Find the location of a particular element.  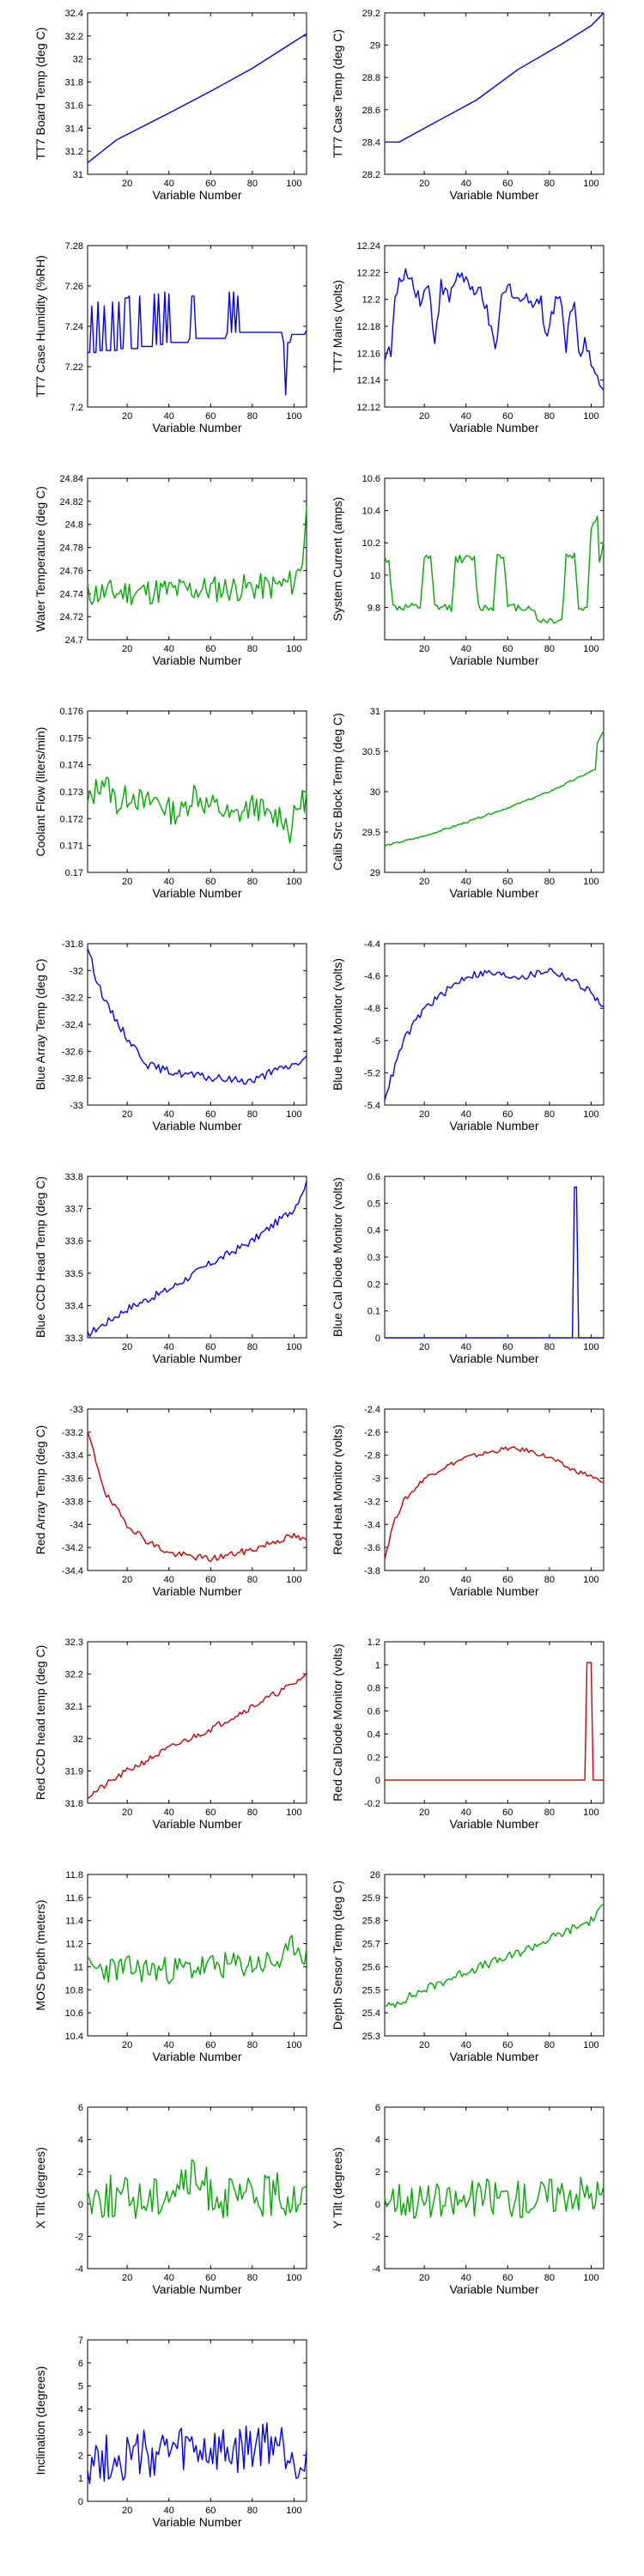

y-axis-label: Blue Array Temp (deg C) is located at coordinates (40, 1024).